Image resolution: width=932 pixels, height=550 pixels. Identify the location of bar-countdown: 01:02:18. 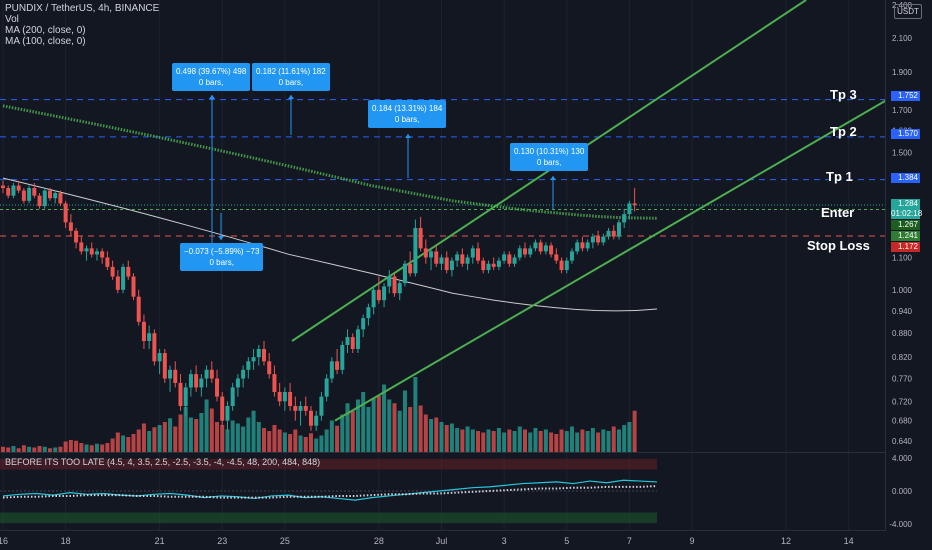
(907, 214).